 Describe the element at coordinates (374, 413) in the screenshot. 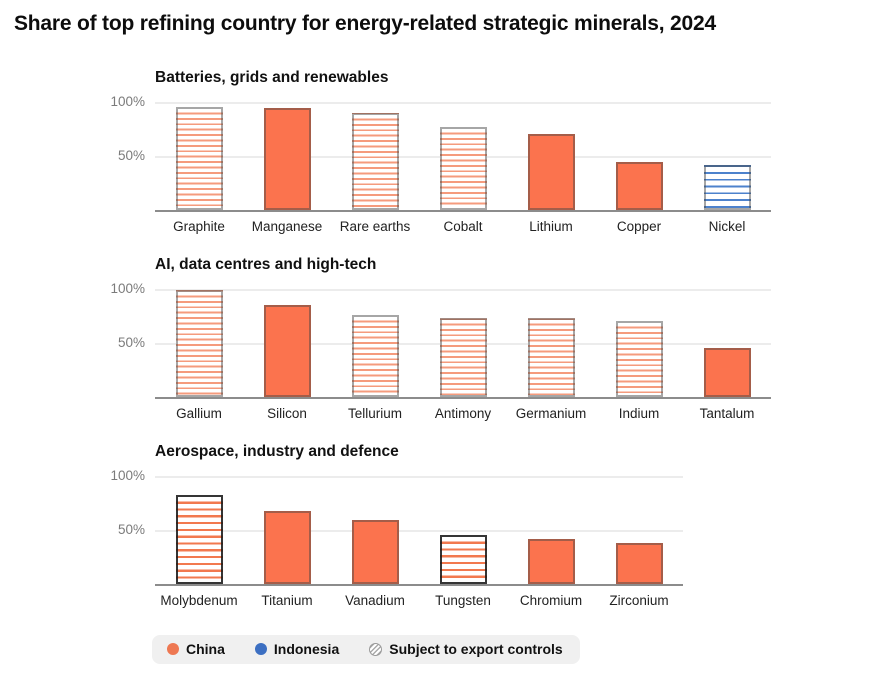

I see `category-label: Tellurium` at that location.